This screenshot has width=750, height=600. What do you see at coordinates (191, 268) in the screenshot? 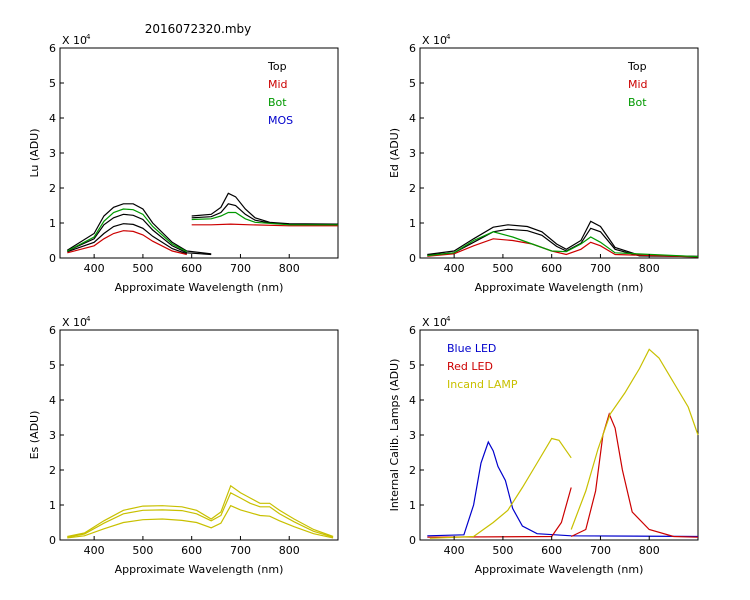
I see `lu-xtick-label: 600` at bounding box center [191, 268].